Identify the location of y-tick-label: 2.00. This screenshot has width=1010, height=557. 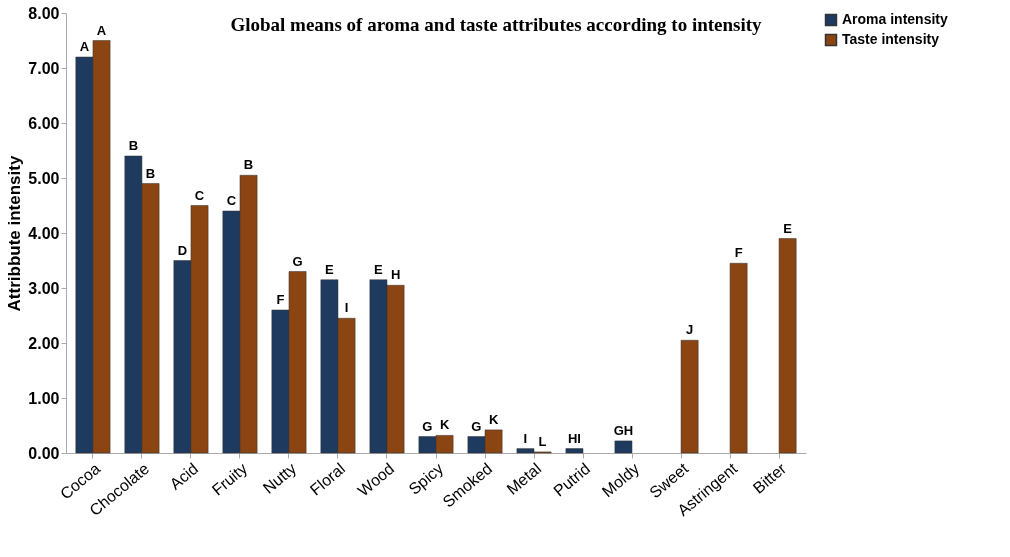
(44, 343).